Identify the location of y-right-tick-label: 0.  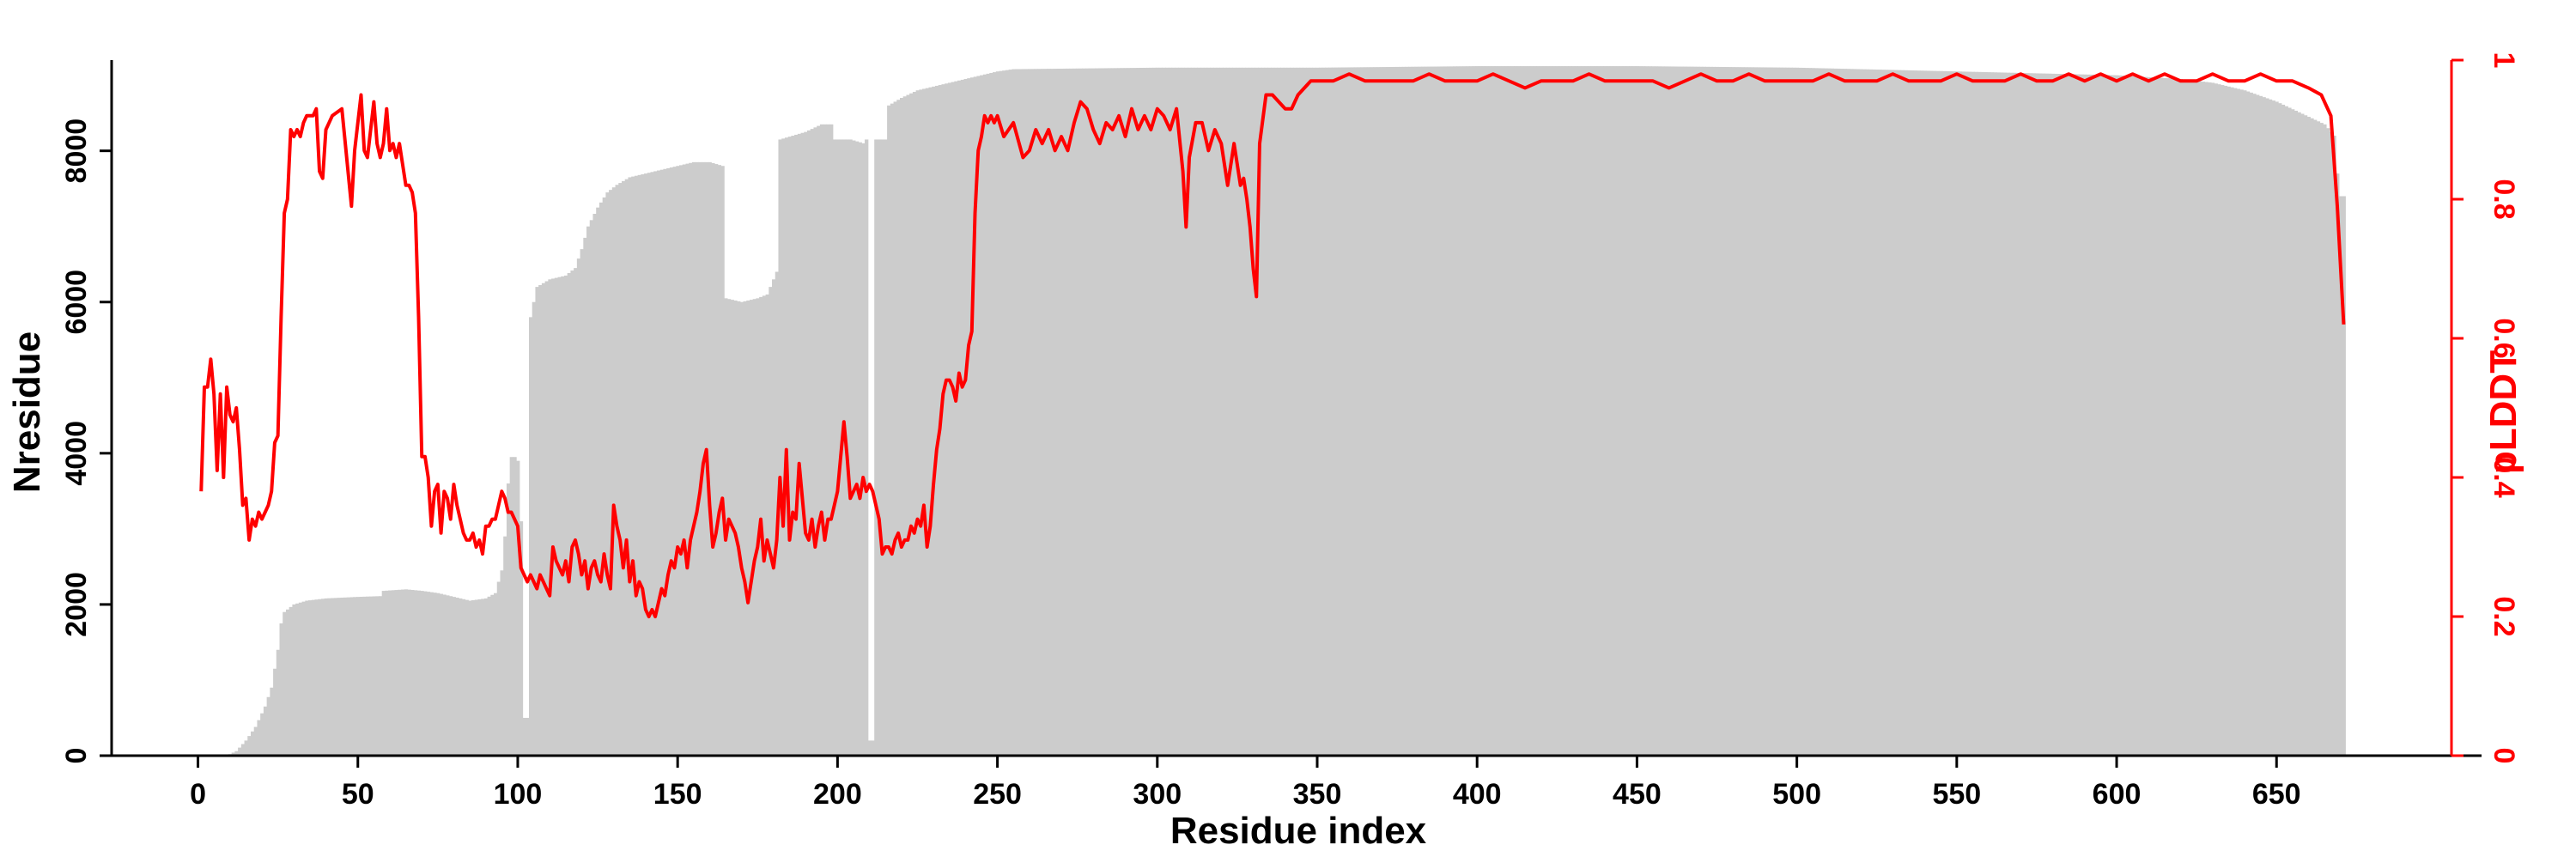
(2504, 756).